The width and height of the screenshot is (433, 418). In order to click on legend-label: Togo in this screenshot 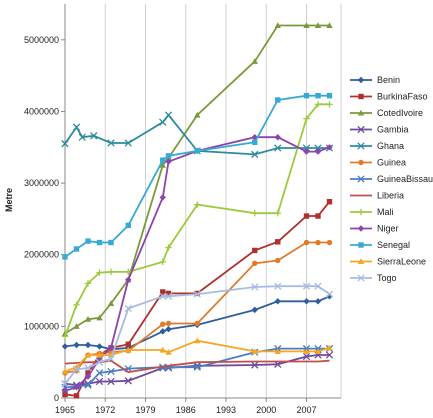, I will do `click(387, 278)`.